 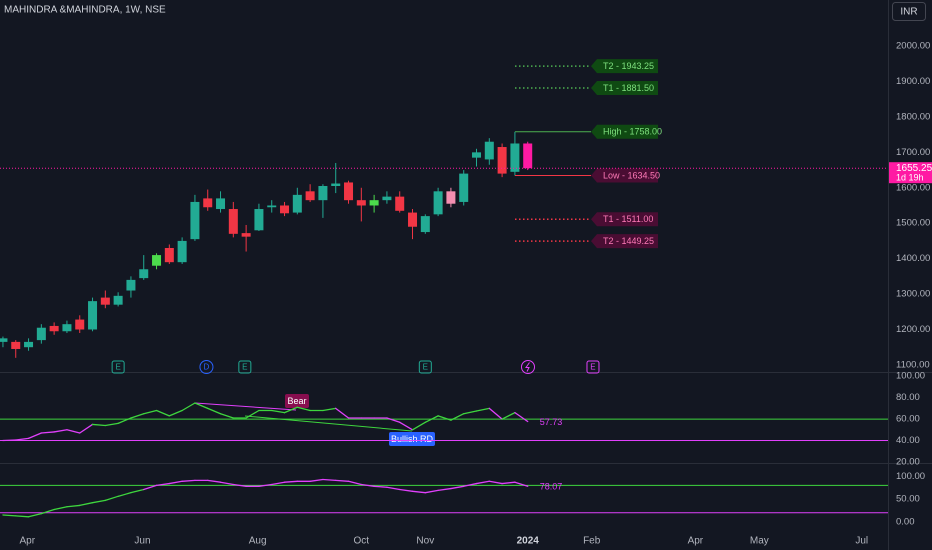 I want to click on bear-divergence-line, so click(x=245, y=406).